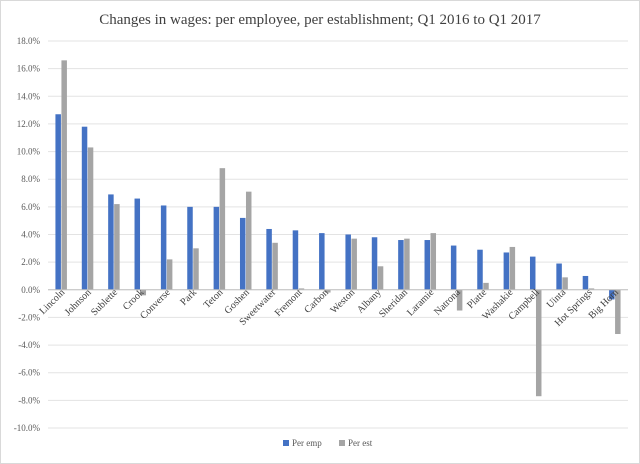 The width and height of the screenshot is (640, 464). What do you see at coordinates (27, 428) in the screenshot?
I see `y-tick-label: -10.0%` at bounding box center [27, 428].